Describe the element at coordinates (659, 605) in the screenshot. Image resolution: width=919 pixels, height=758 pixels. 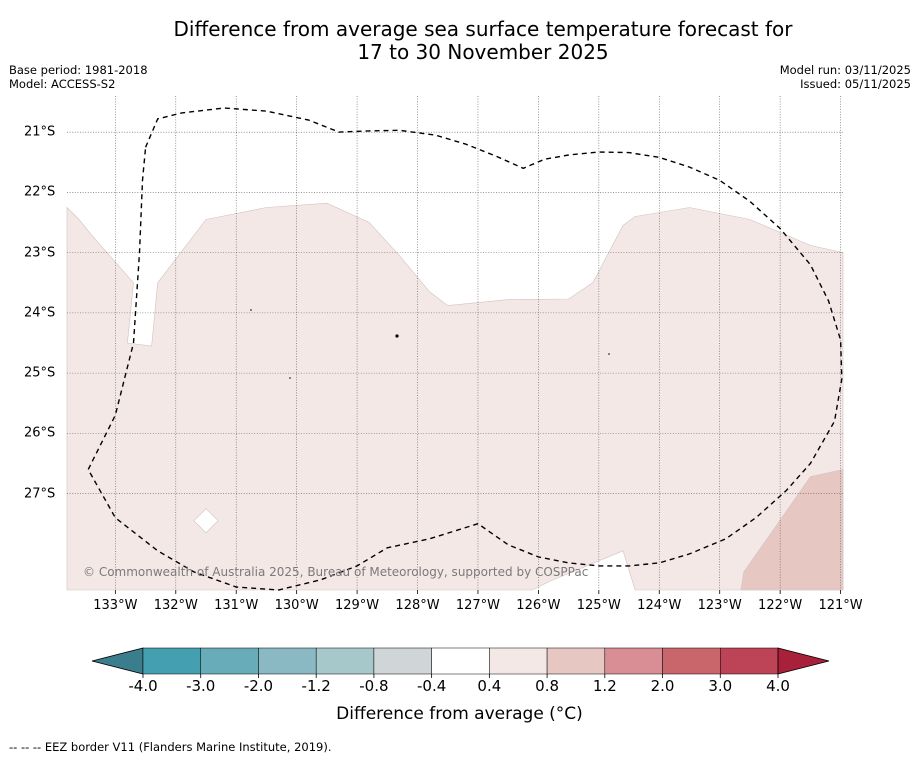
I see `longitude-label: 124°W` at that location.